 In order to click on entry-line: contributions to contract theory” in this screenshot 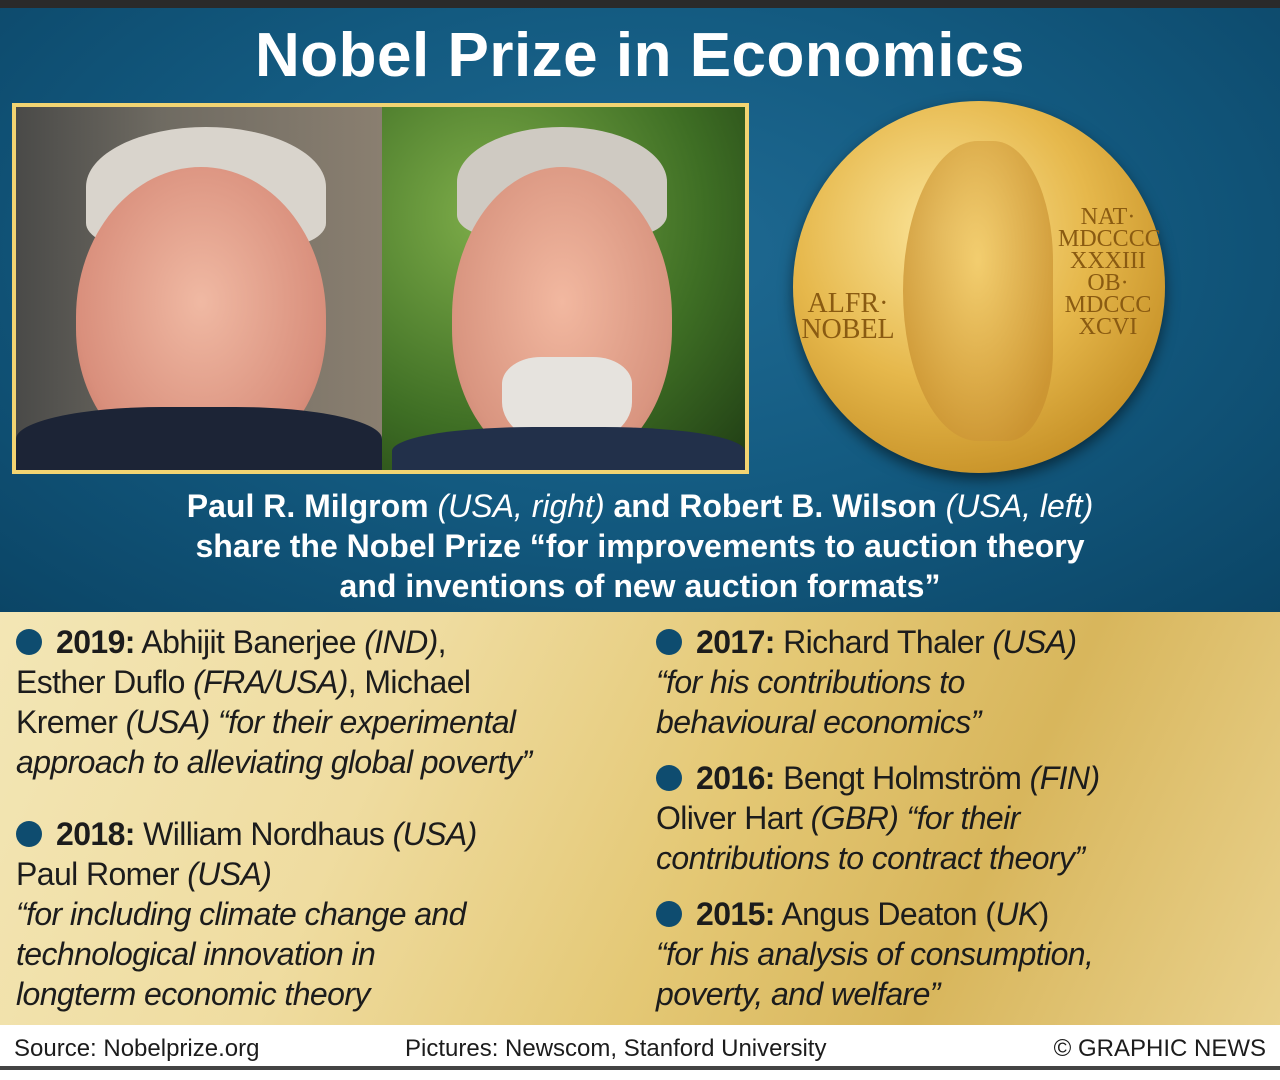, I will do `click(878, 858)`.